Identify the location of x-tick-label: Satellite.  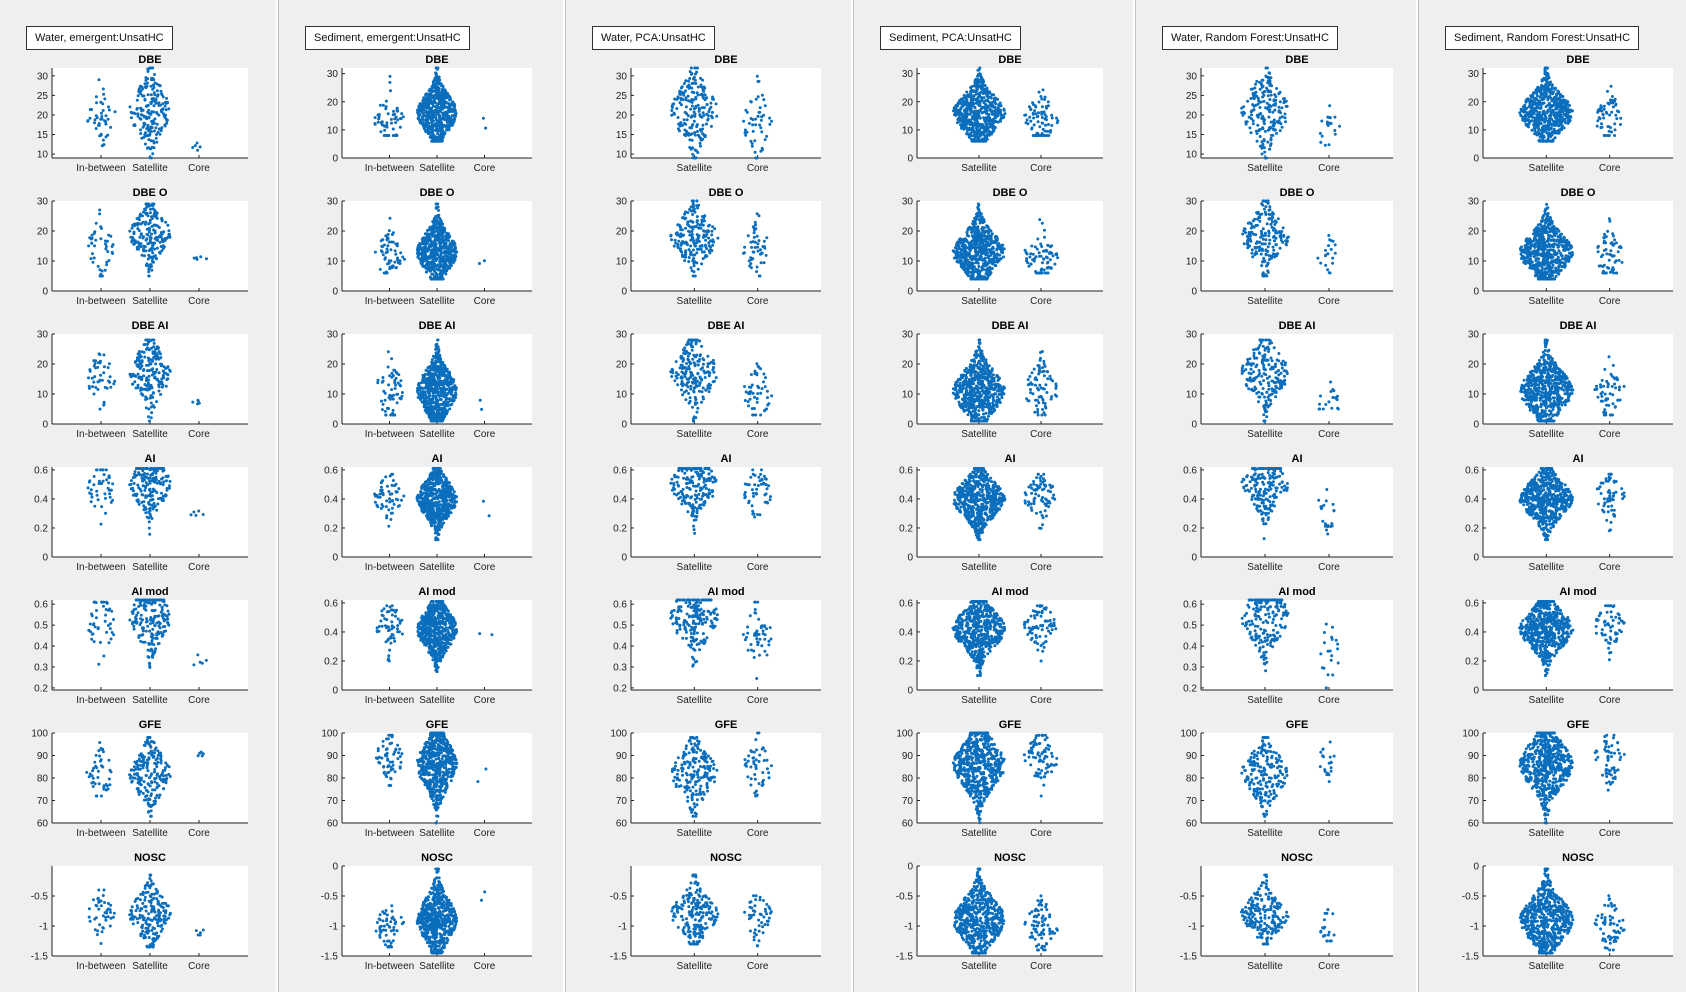
(150, 168).